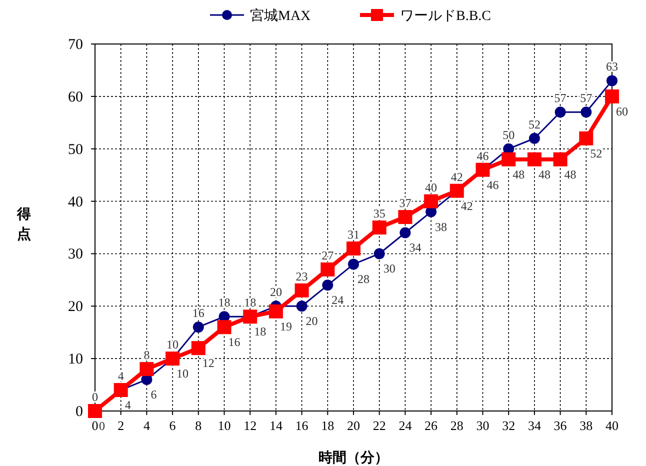 The height and width of the screenshot is (466, 646). What do you see at coordinates (153, 395) in the screenshot?
I see `data-label: 6` at bounding box center [153, 395].